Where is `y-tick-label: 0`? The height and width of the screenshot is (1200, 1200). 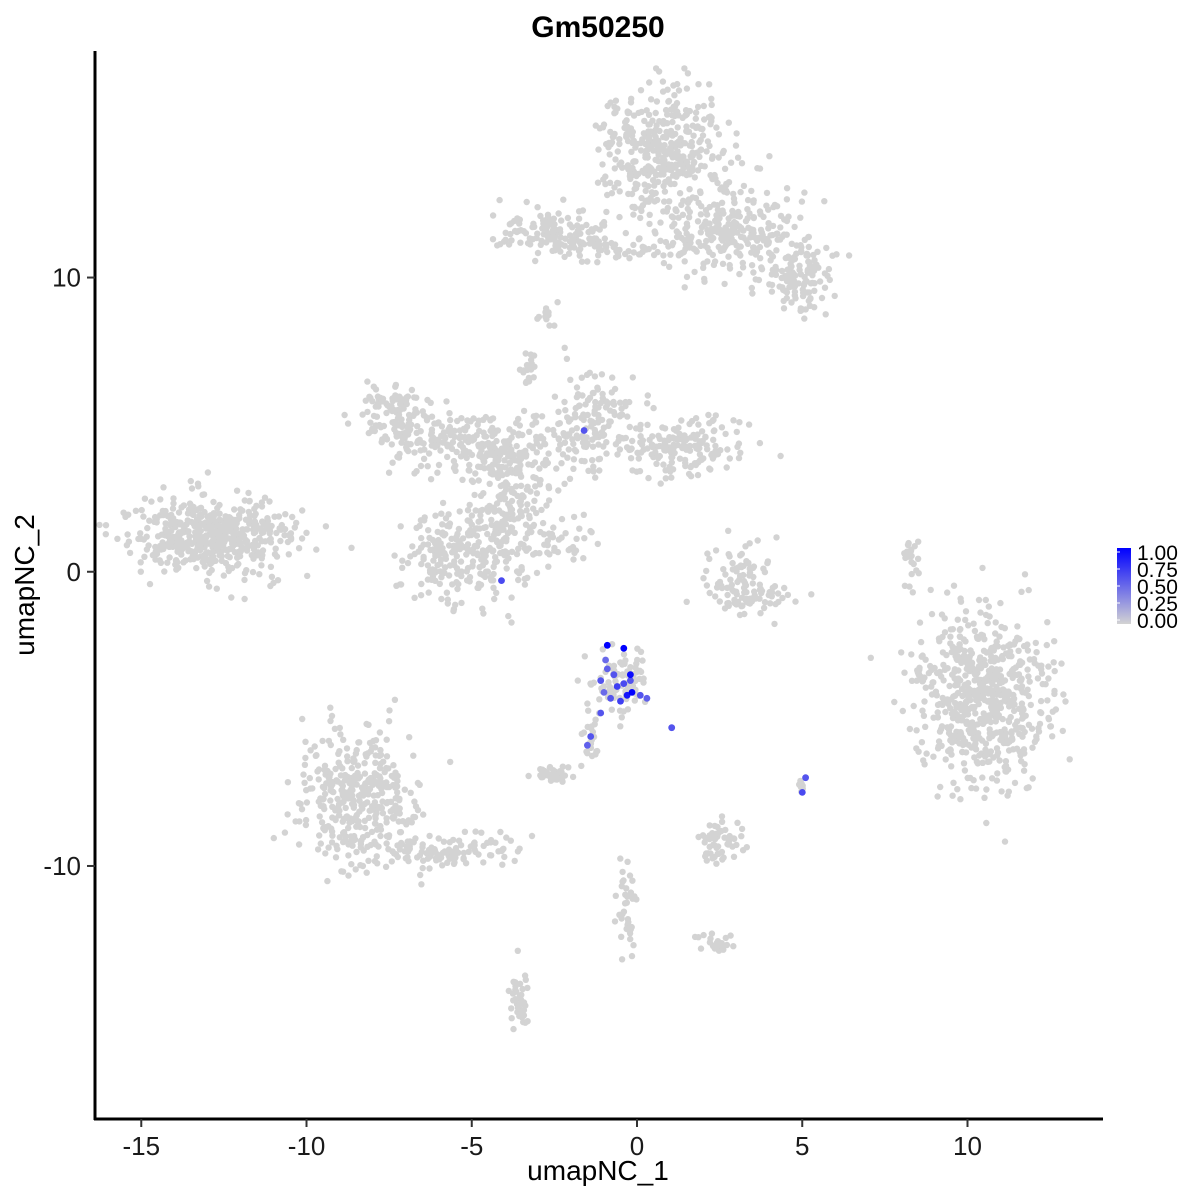 y-tick-label: 0 is located at coordinates (74, 572).